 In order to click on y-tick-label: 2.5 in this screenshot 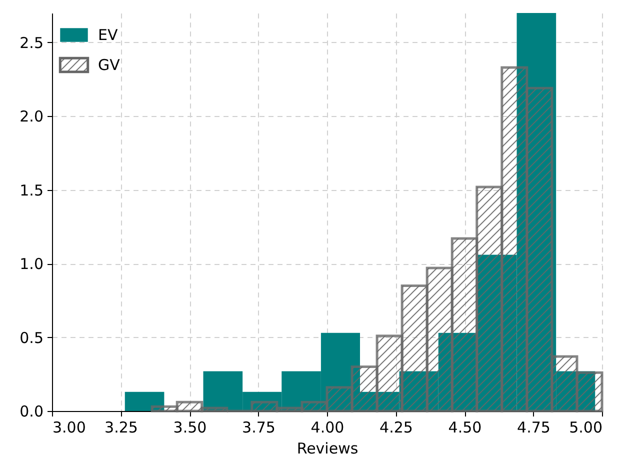, I will do `click(32, 43)`.